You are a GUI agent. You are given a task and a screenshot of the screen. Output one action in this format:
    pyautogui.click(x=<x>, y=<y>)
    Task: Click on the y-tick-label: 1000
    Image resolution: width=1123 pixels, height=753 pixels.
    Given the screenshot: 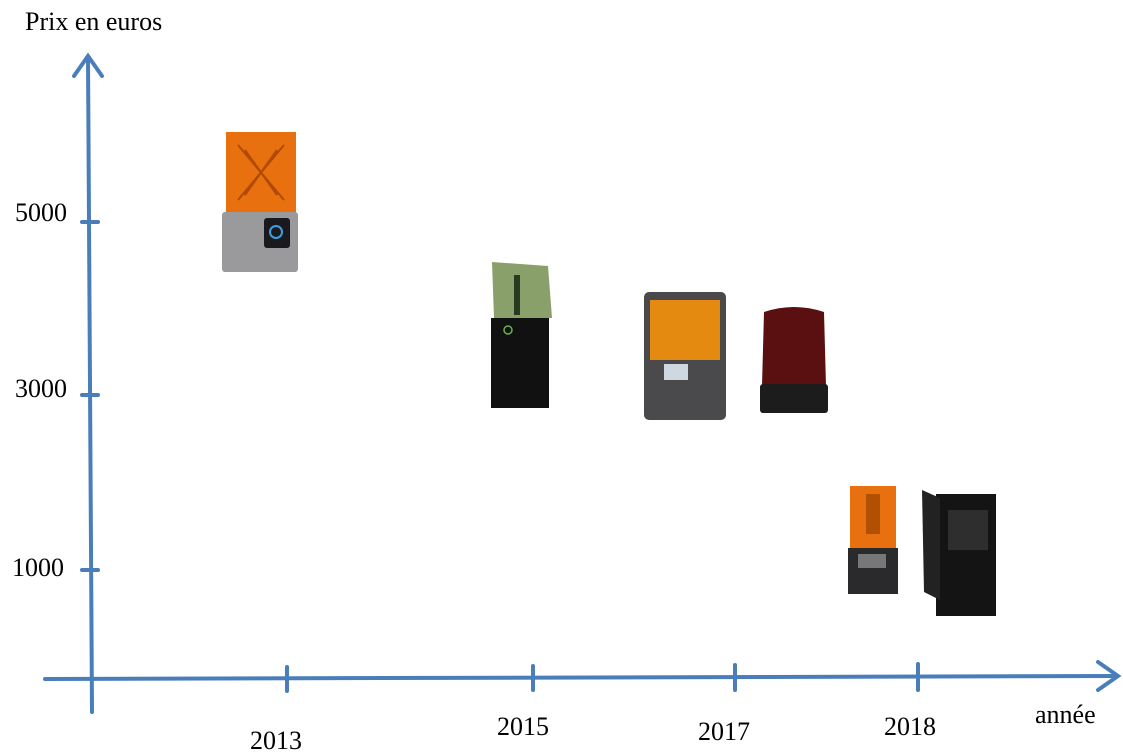 What is the action you would take?
    pyautogui.click(x=38, y=567)
    